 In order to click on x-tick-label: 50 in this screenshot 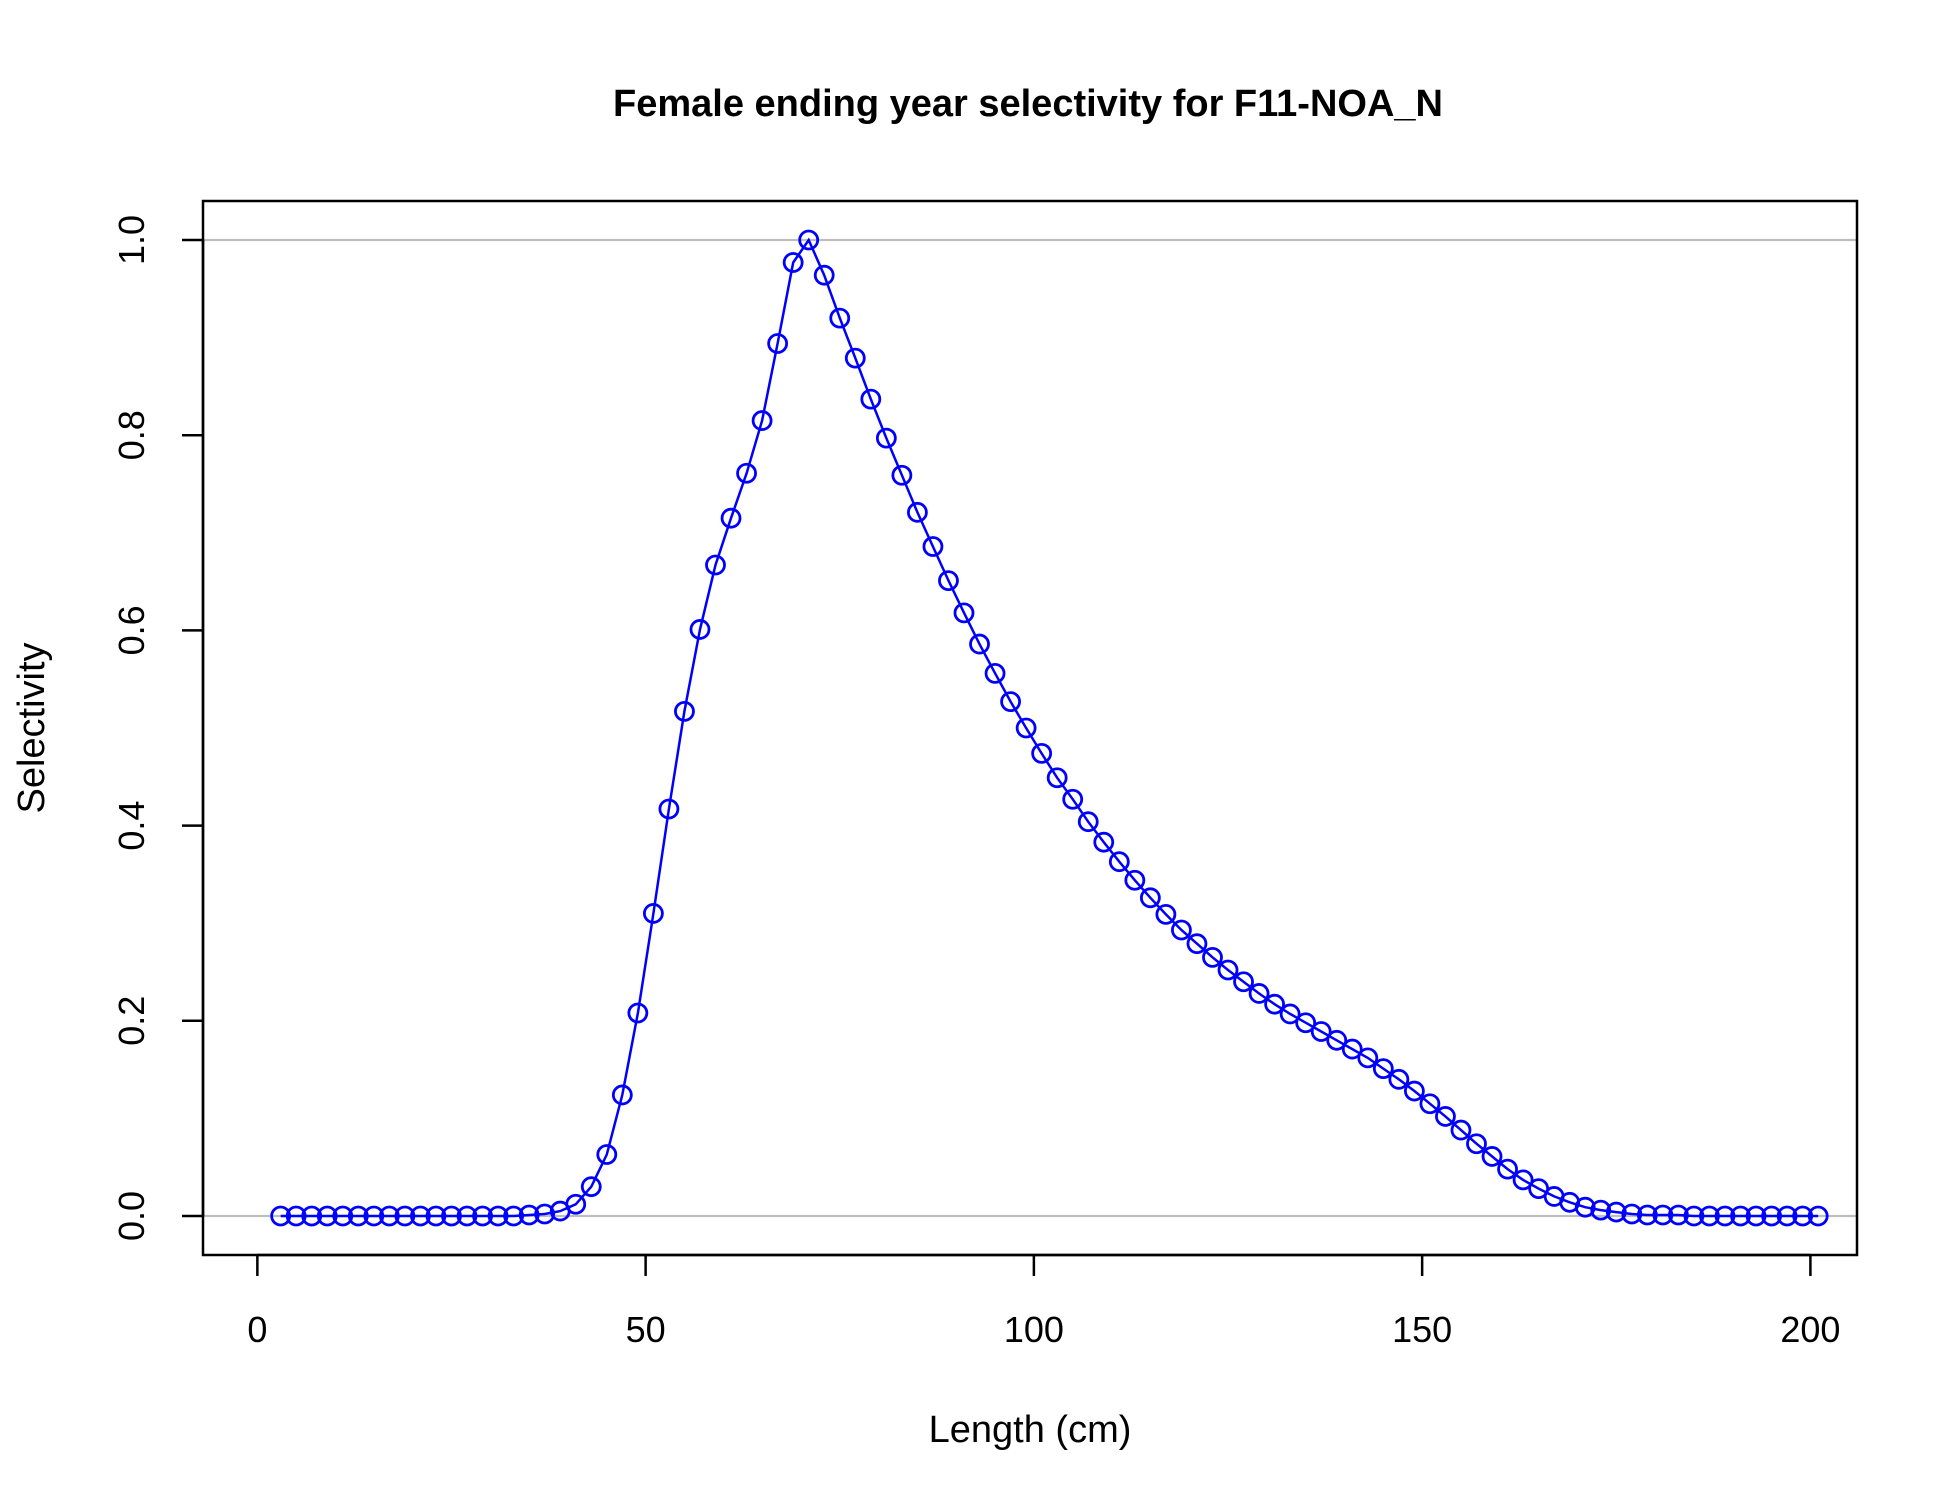, I will do `click(646, 1329)`.